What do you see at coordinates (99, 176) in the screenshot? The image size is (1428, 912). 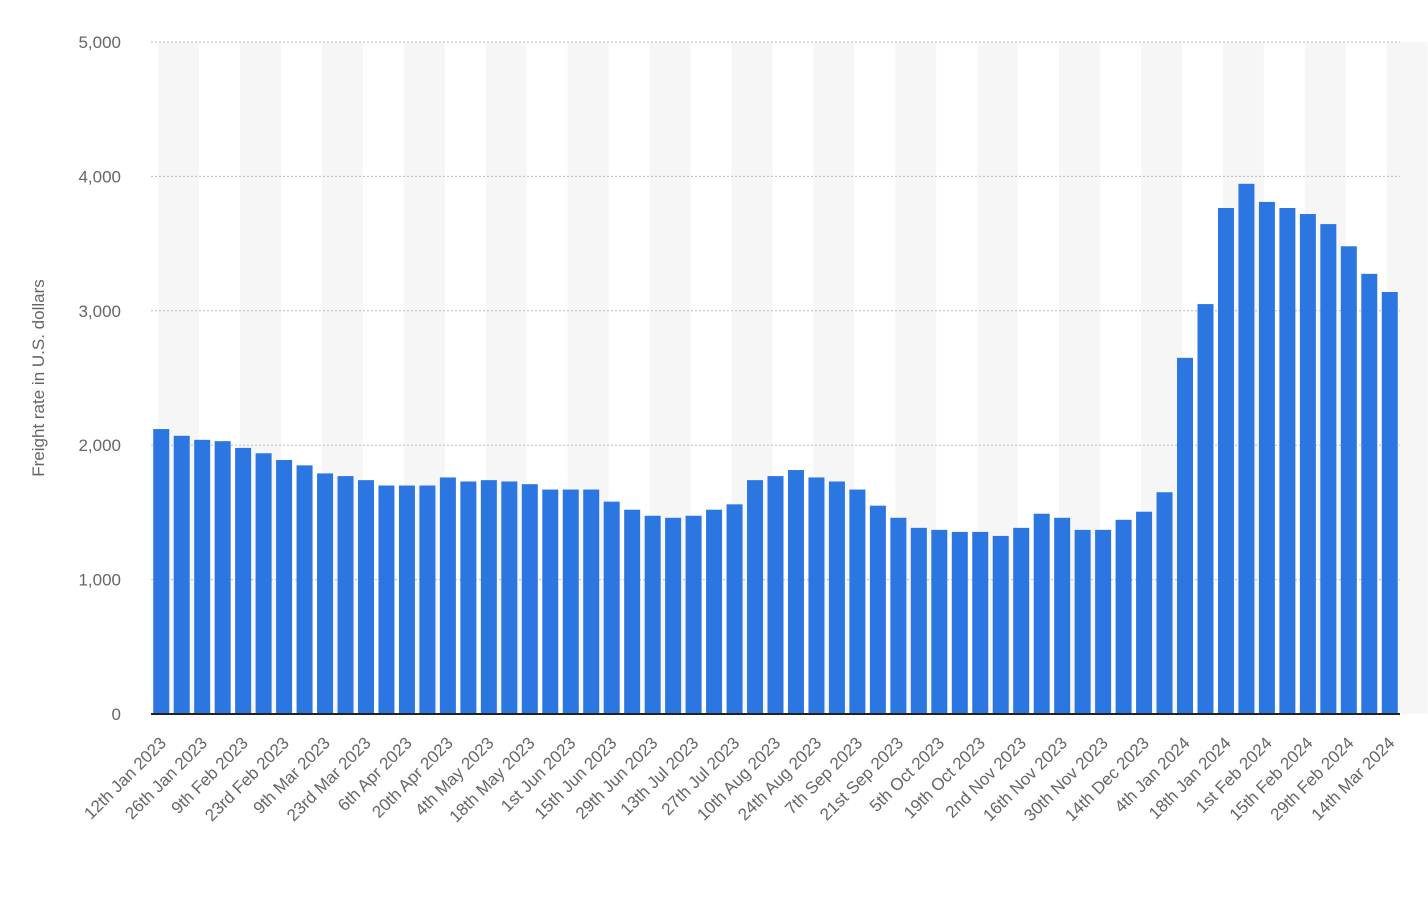 I see `y-tick-label: 4,000` at bounding box center [99, 176].